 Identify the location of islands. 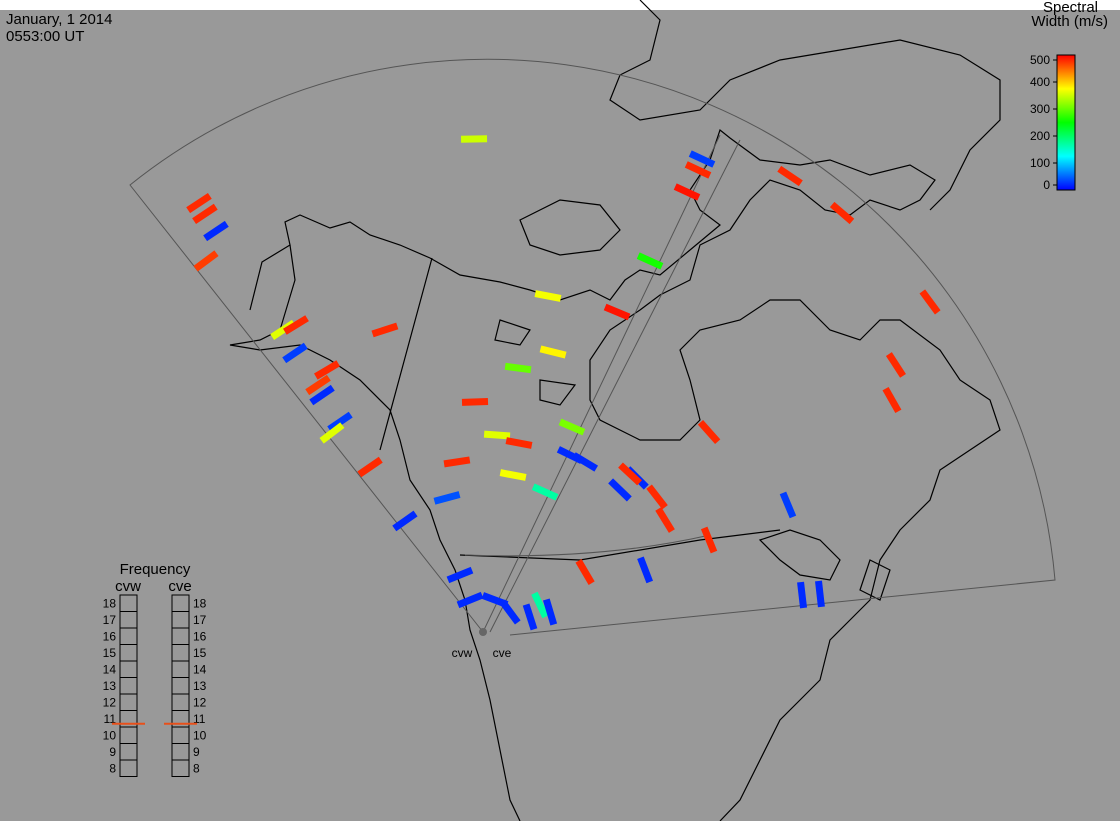
(557, 302).